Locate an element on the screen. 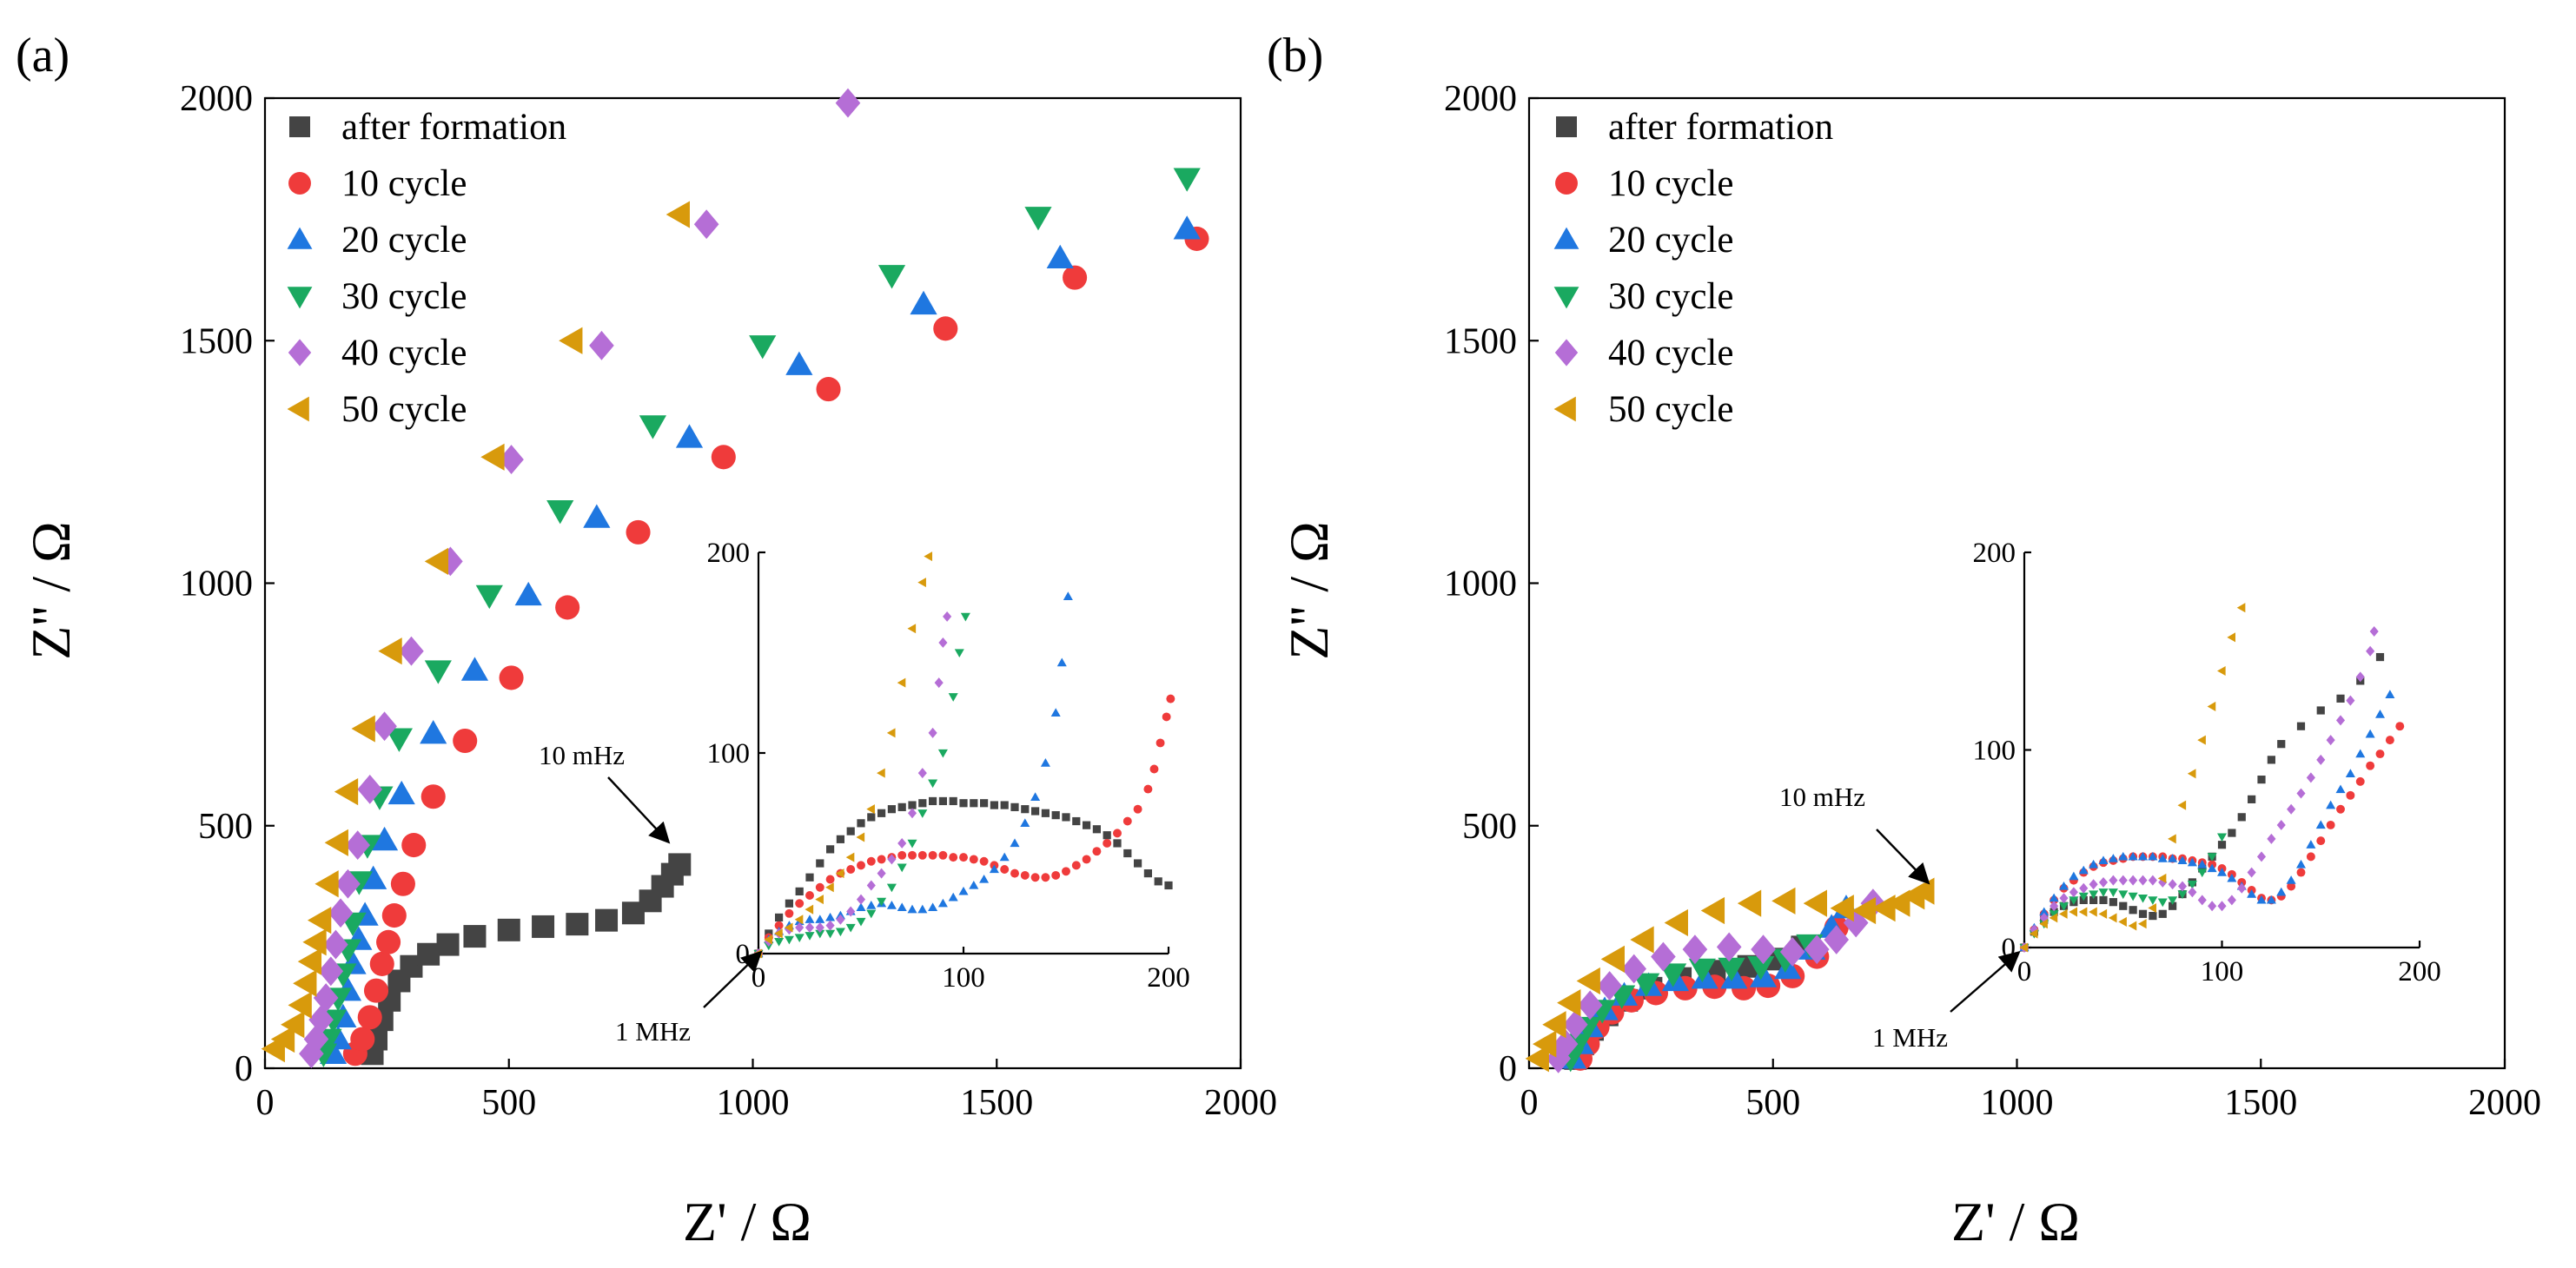 The width and height of the screenshot is (2576, 1268). a-inset-x-tick-label: 100 is located at coordinates (963, 978).